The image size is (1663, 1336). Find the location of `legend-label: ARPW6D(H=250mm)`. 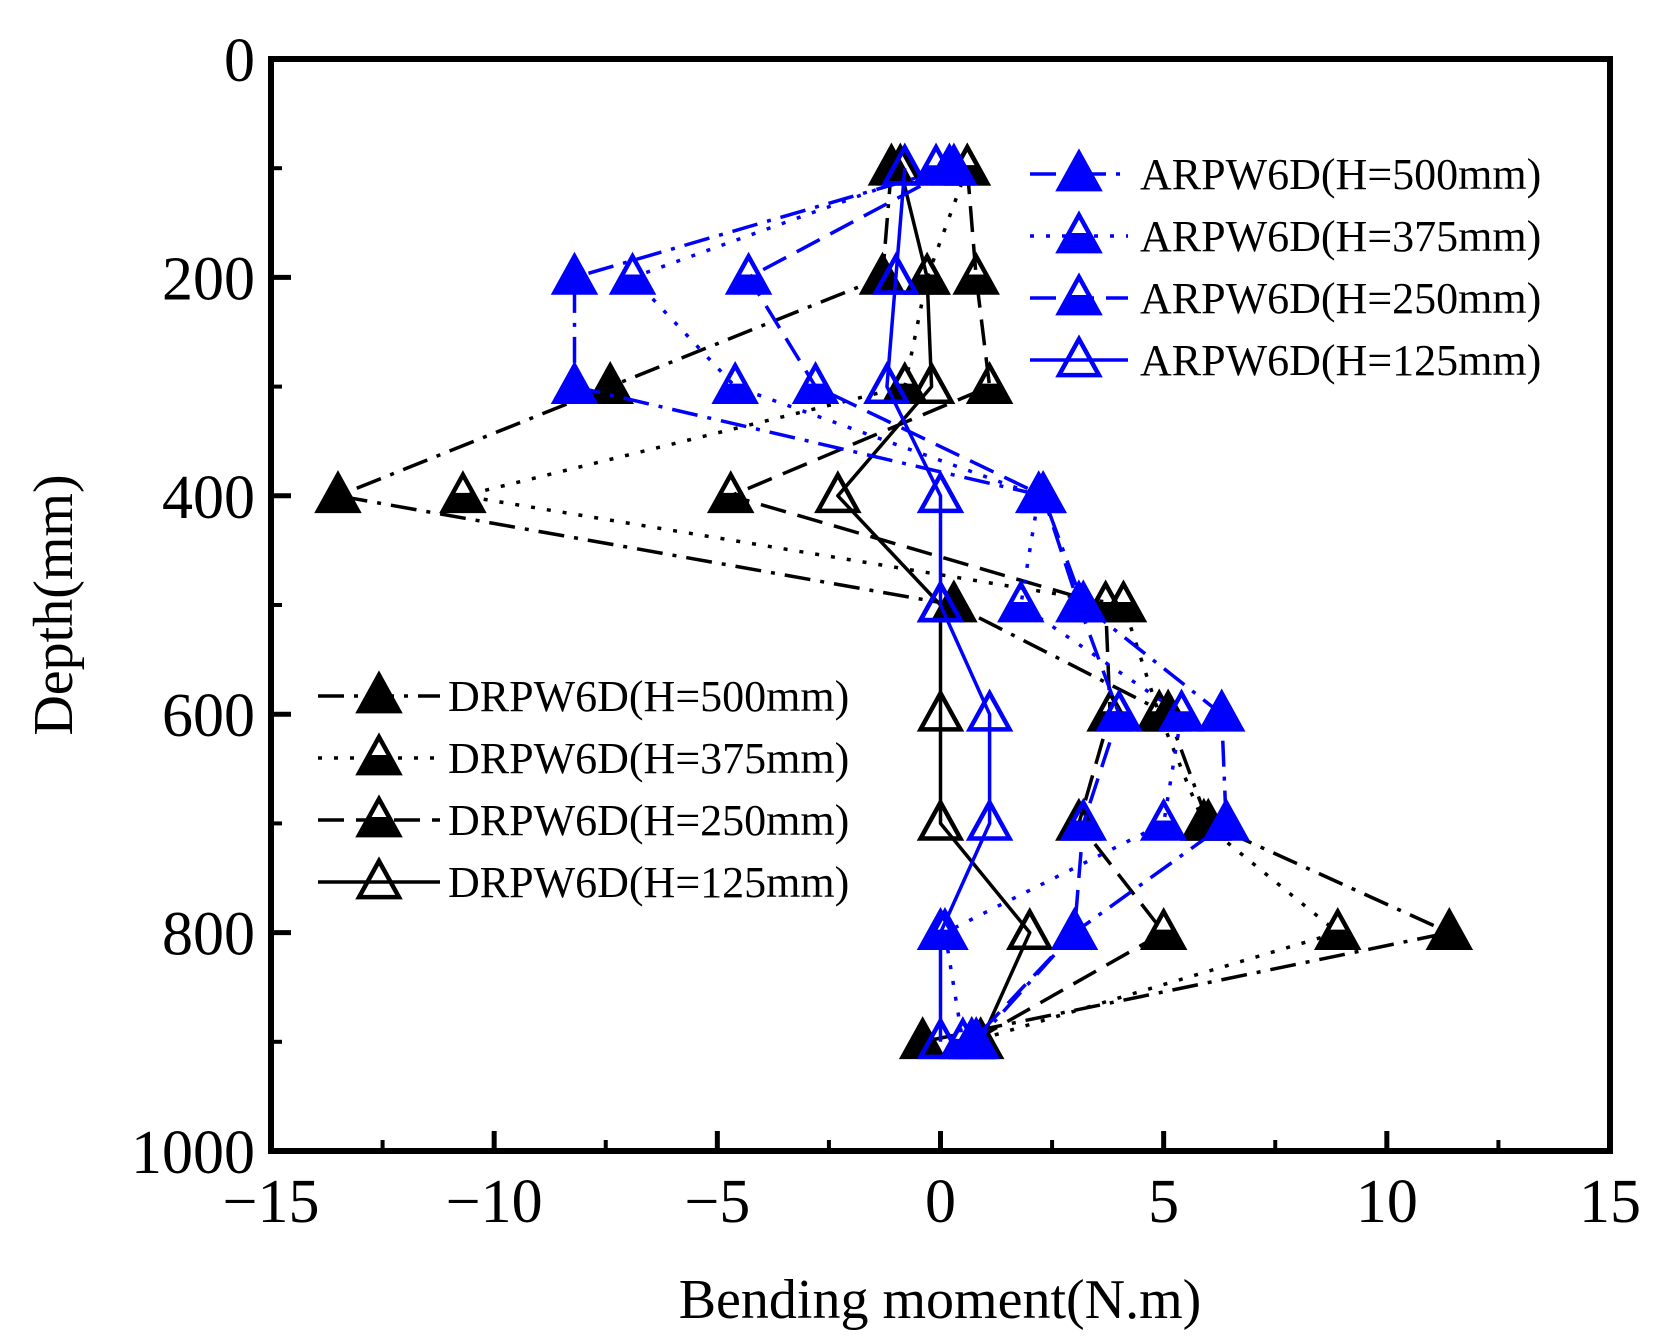

legend-label: ARPW6D(H=250mm) is located at coordinates (1340, 298).